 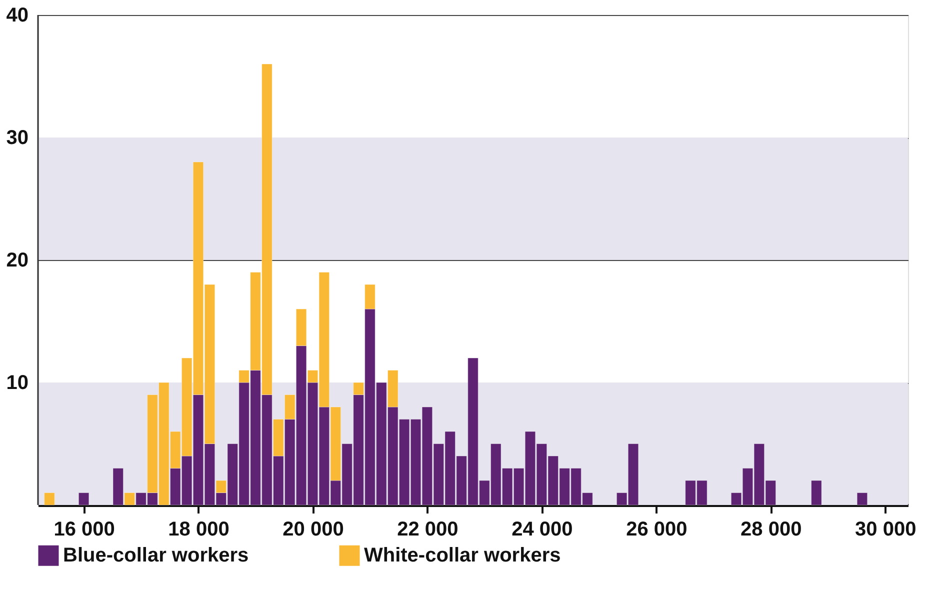 What do you see at coordinates (17, 383) in the screenshot?
I see `y-tick-label: 10` at bounding box center [17, 383].